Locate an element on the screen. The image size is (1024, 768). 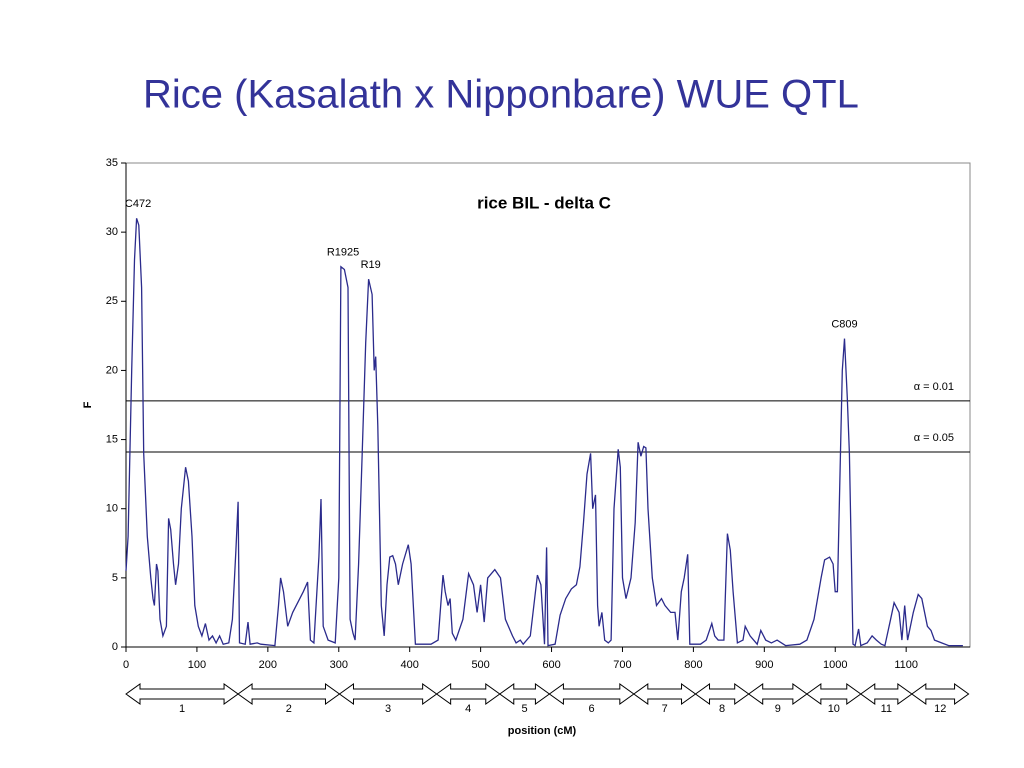
chart-title: rice BIL - delta C is located at coordinates (544, 202).